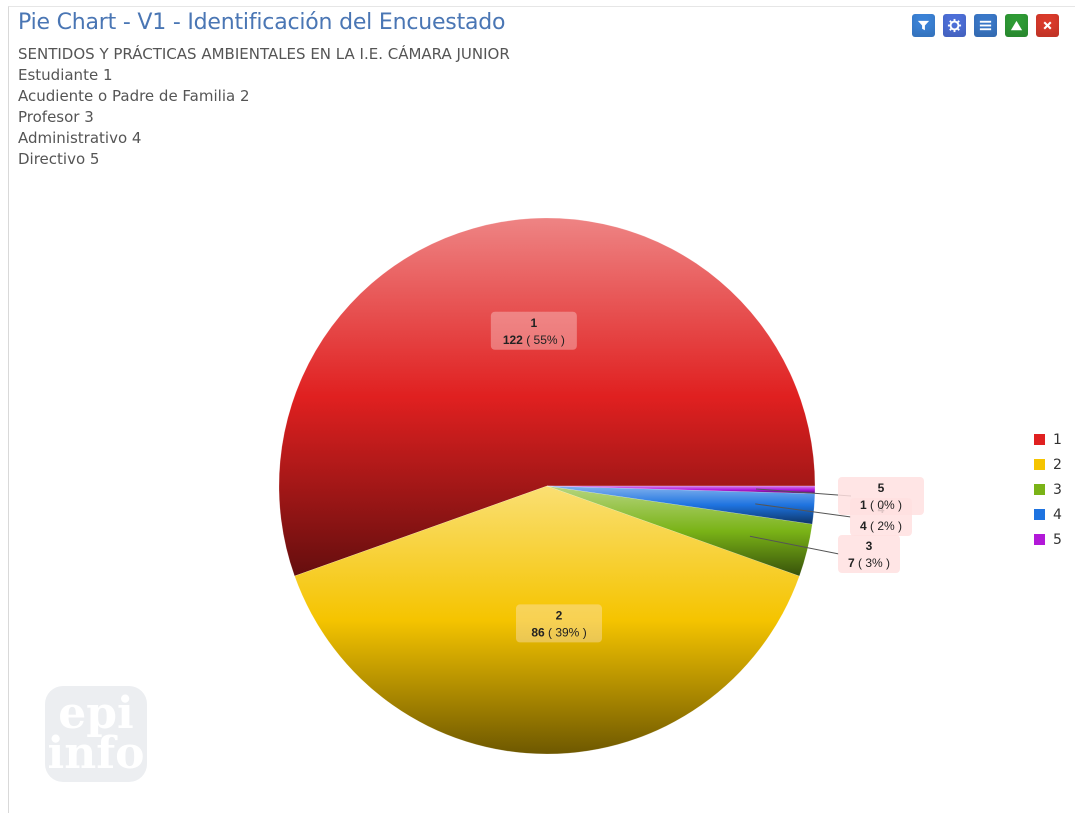 This screenshot has width=1076, height=813. Describe the element at coordinates (1048, 514) in the screenshot. I see `legend-item: 4` at that location.